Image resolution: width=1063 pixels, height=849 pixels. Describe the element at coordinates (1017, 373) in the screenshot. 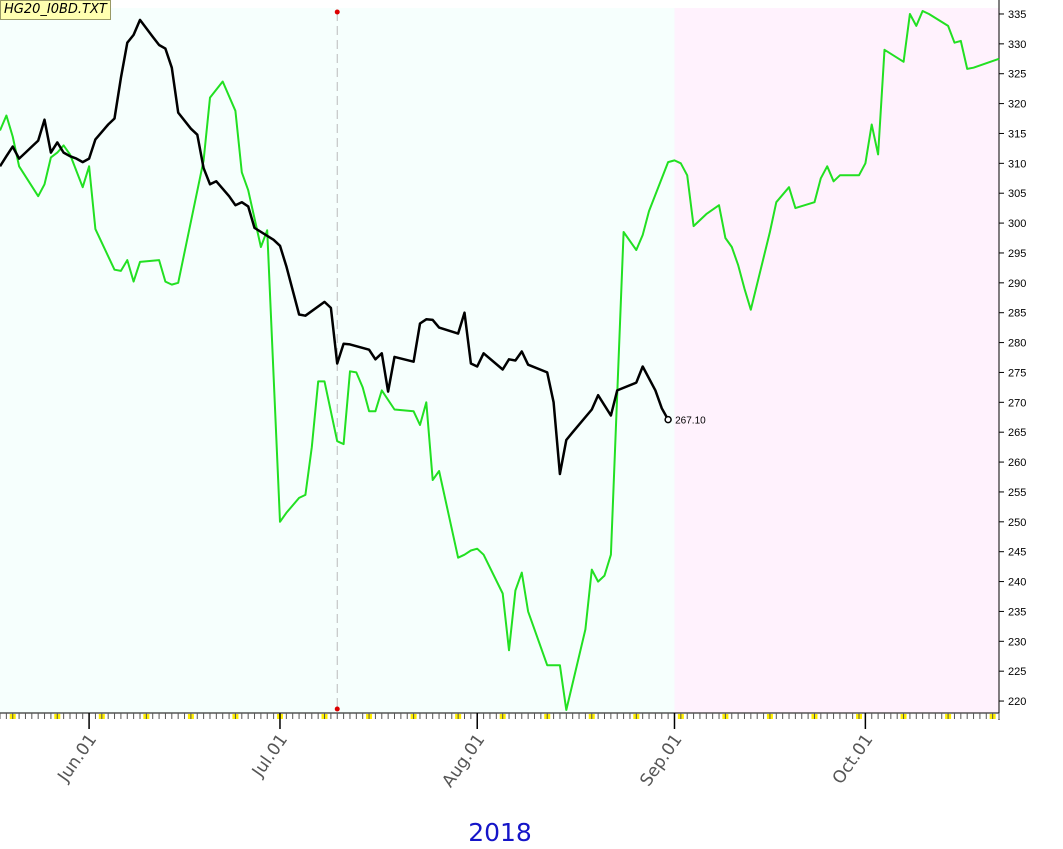

I see `y-tick-label: 275` at that location.